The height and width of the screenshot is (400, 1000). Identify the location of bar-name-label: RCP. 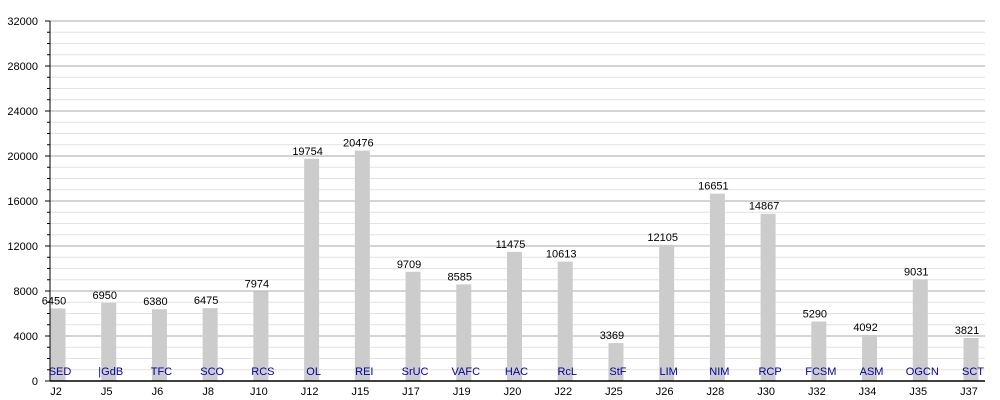
(769, 372).